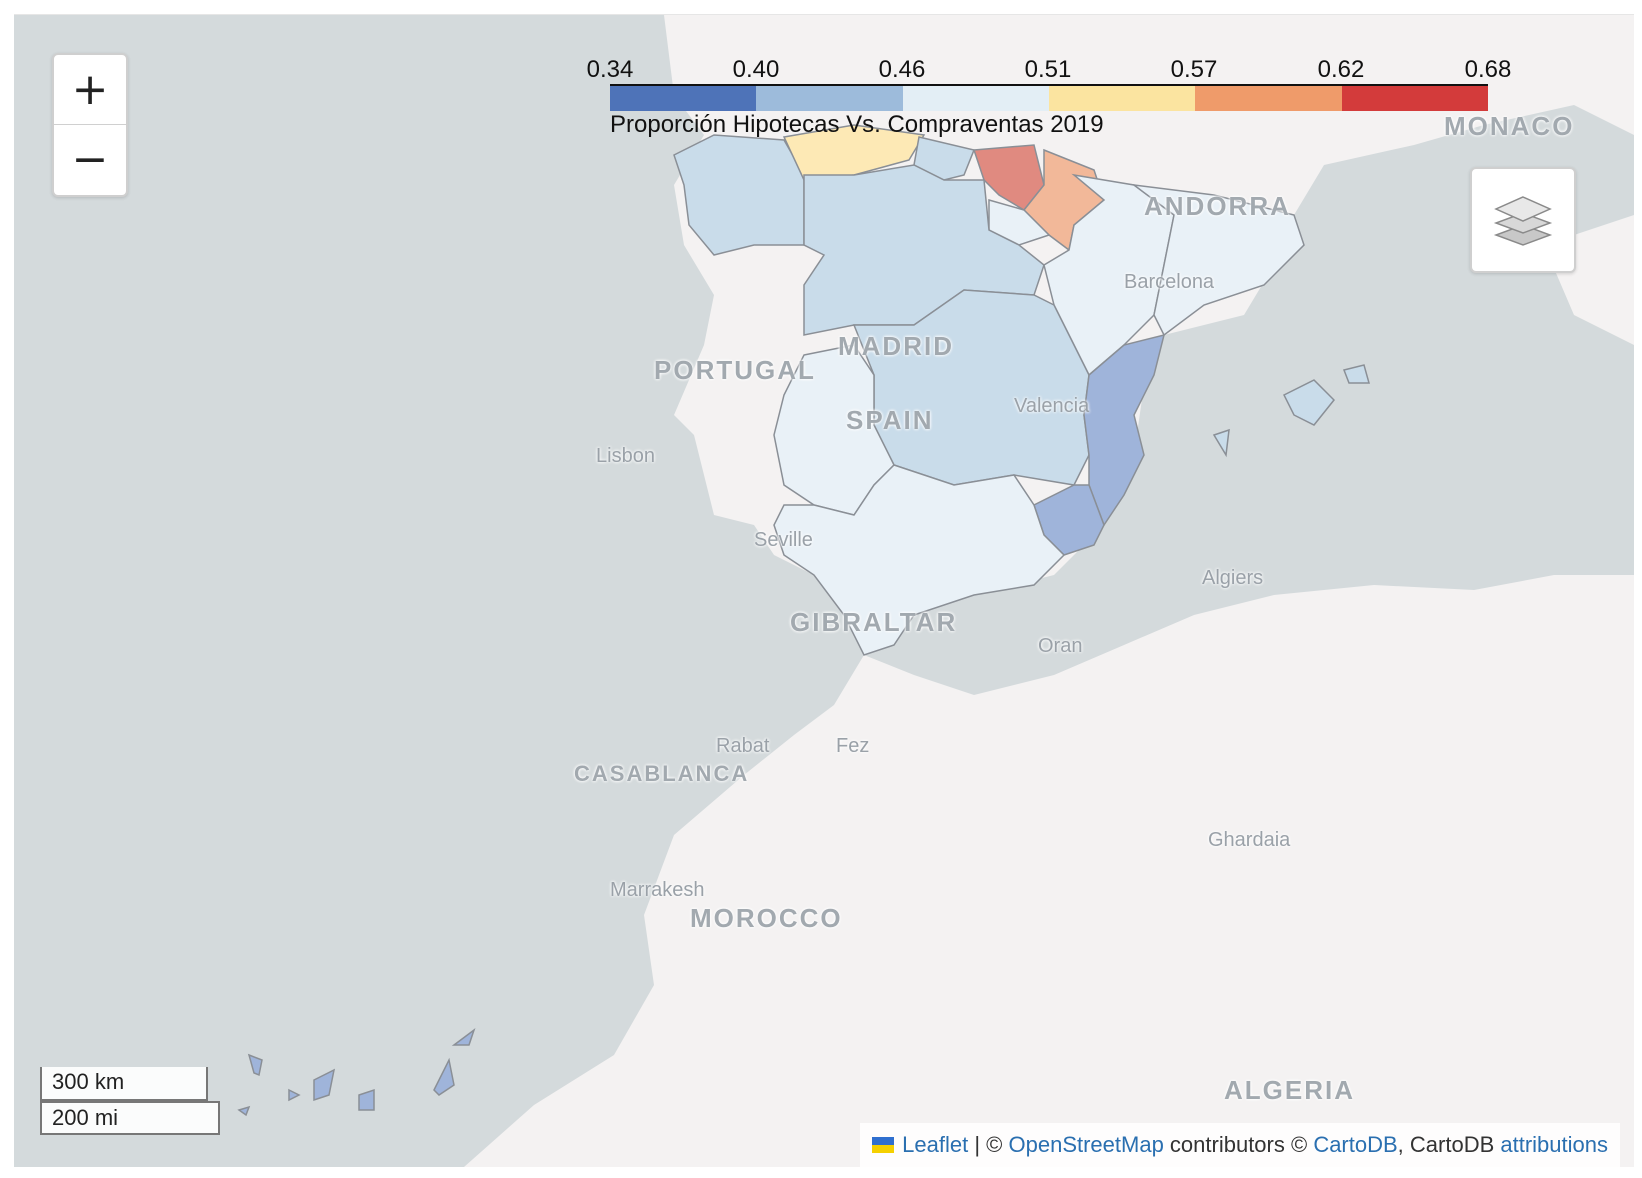  I want to click on label-monaco: MONACO, so click(1509, 126).